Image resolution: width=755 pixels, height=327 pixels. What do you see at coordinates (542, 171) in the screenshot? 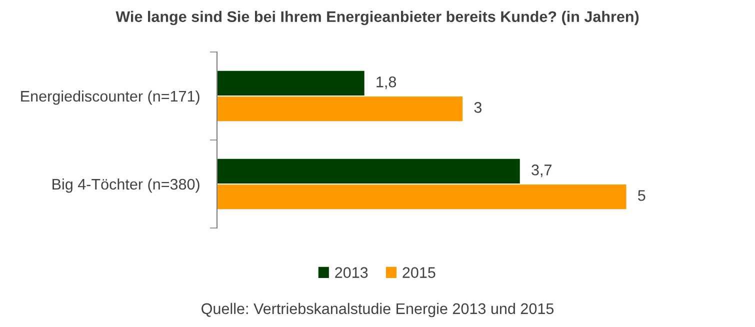
I see `data-label: 3,7` at bounding box center [542, 171].